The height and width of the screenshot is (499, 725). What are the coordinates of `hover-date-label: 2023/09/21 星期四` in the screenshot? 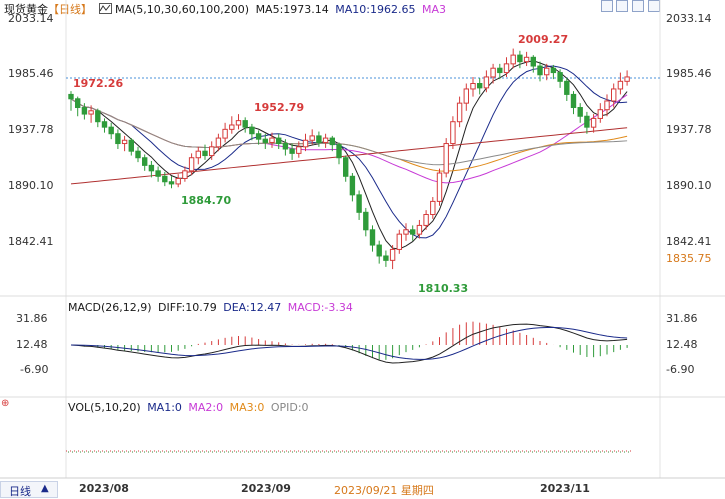 It's located at (384, 490).